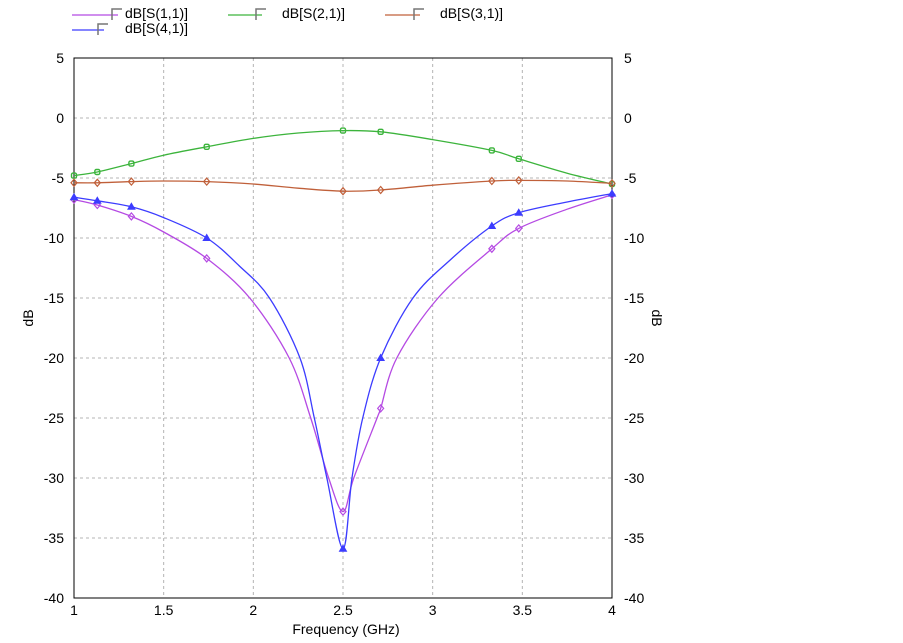 The width and height of the screenshot is (903, 643). Describe the element at coordinates (634, 298) in the screenshot. I see `y-tick-label-right: -15` at that location.